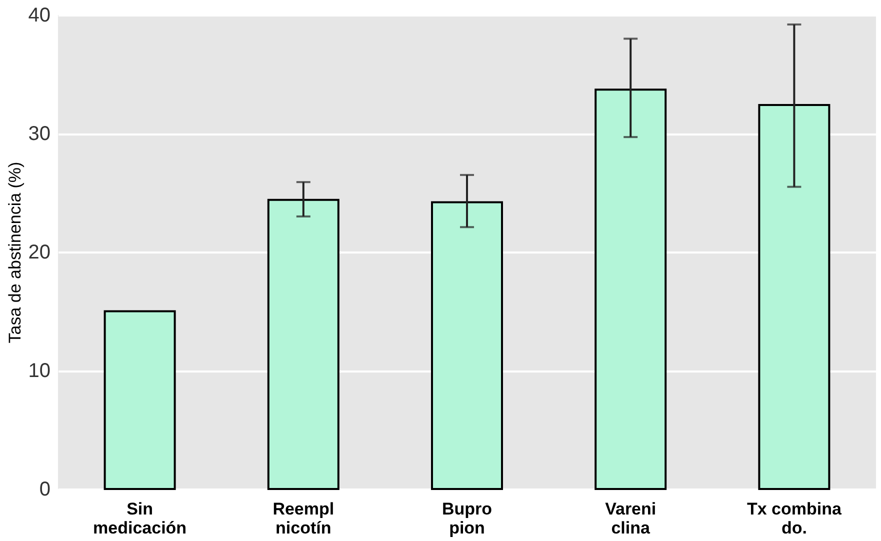 This screenshot has height=541, width=881. Describe the element at coordinates (467, 519) in the screenshot. I see `x-tick-label: Bupro pion` at that location.